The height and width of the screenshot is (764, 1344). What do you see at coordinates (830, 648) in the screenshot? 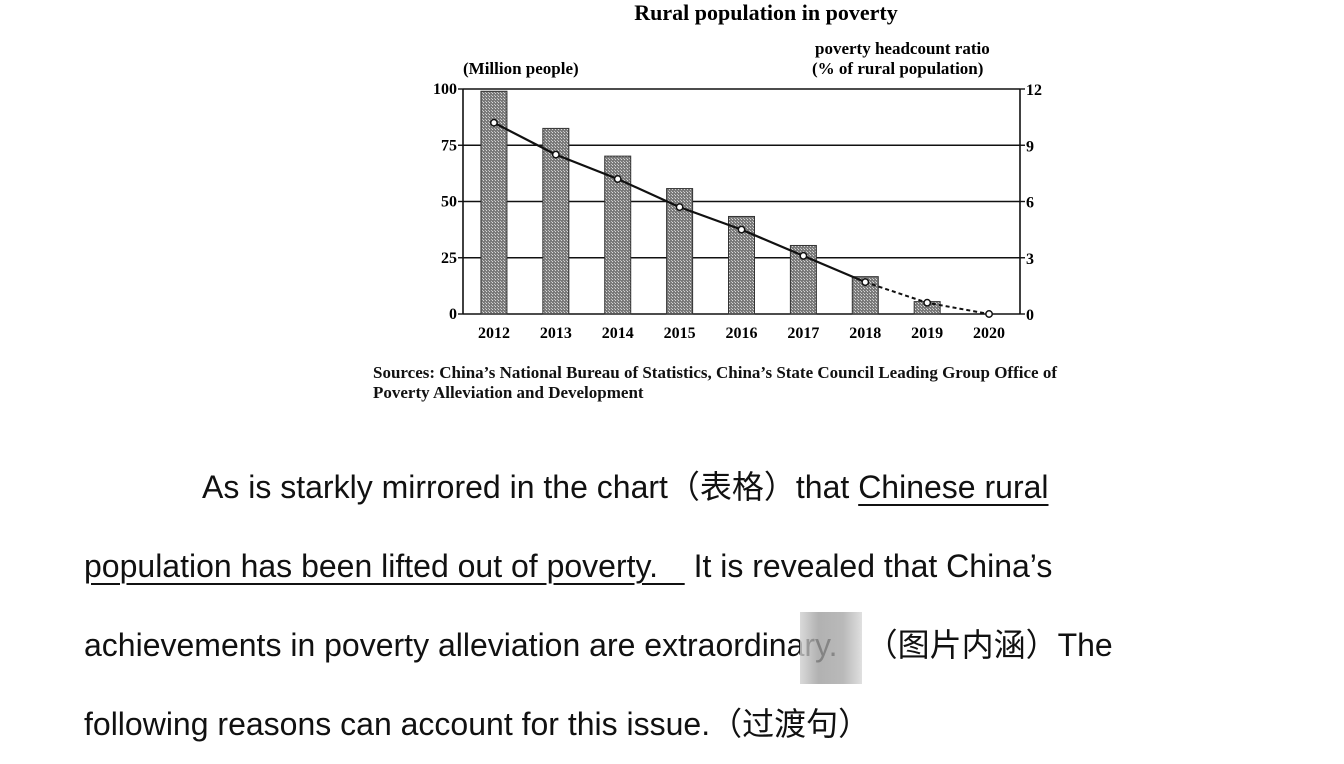
I see `cursor-highlight` at bounding box center [830, 648].